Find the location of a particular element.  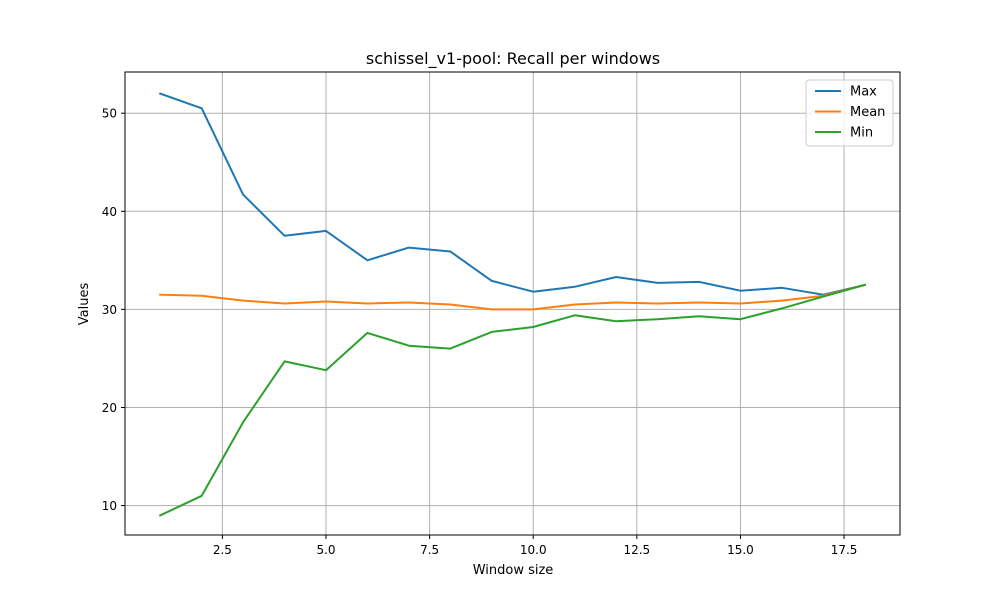

y-axis-label: Values is located at coordinates (84, 304).